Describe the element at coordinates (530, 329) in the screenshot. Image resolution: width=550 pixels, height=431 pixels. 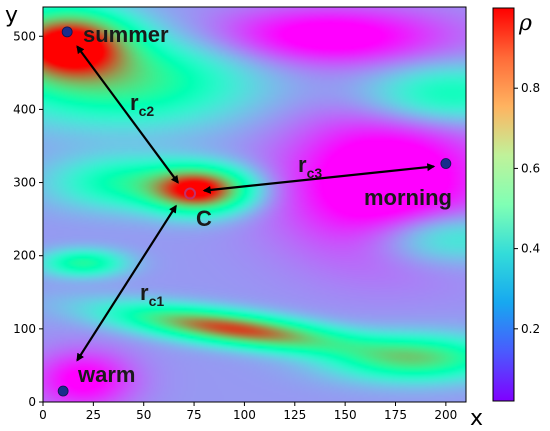
I see `colorbar-tick-label: 0.2` at that location.